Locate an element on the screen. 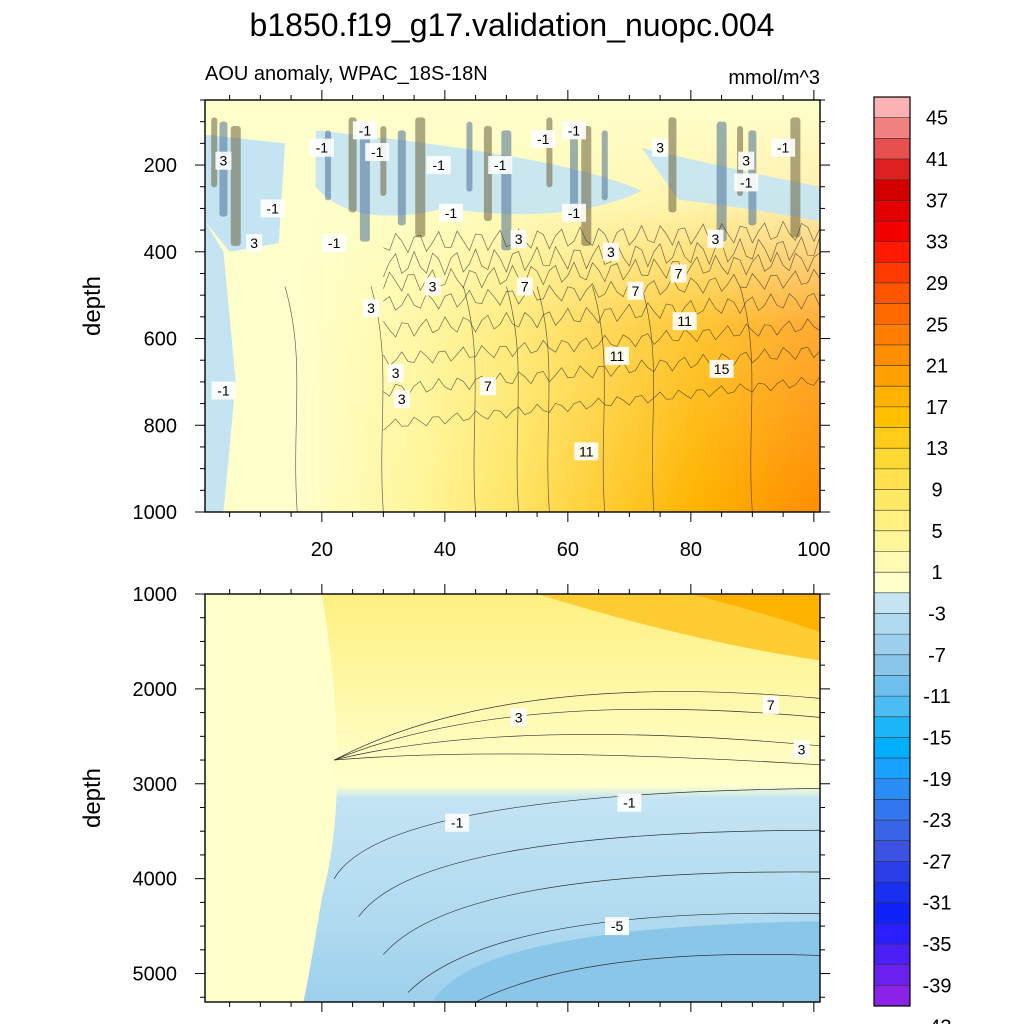 The image size is (1024, 1024). colorbar-label: -15 is located at coordinates (937, 738).